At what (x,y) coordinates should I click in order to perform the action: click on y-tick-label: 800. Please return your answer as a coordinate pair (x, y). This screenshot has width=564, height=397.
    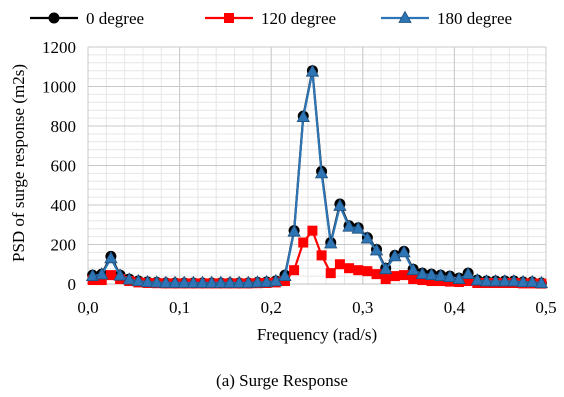
    Looking at the image, I should click on (64, 126).